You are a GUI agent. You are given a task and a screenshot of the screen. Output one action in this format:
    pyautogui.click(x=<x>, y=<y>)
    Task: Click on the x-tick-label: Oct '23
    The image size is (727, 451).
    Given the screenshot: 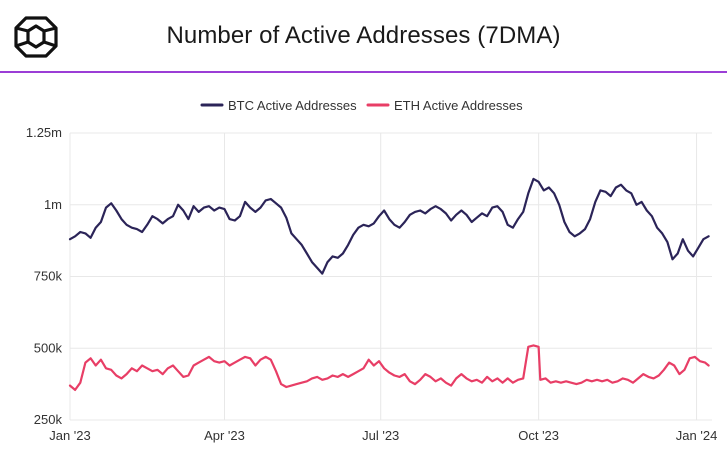 What is the action you would take?
    pyautogui.click(x=538, y=435)
    